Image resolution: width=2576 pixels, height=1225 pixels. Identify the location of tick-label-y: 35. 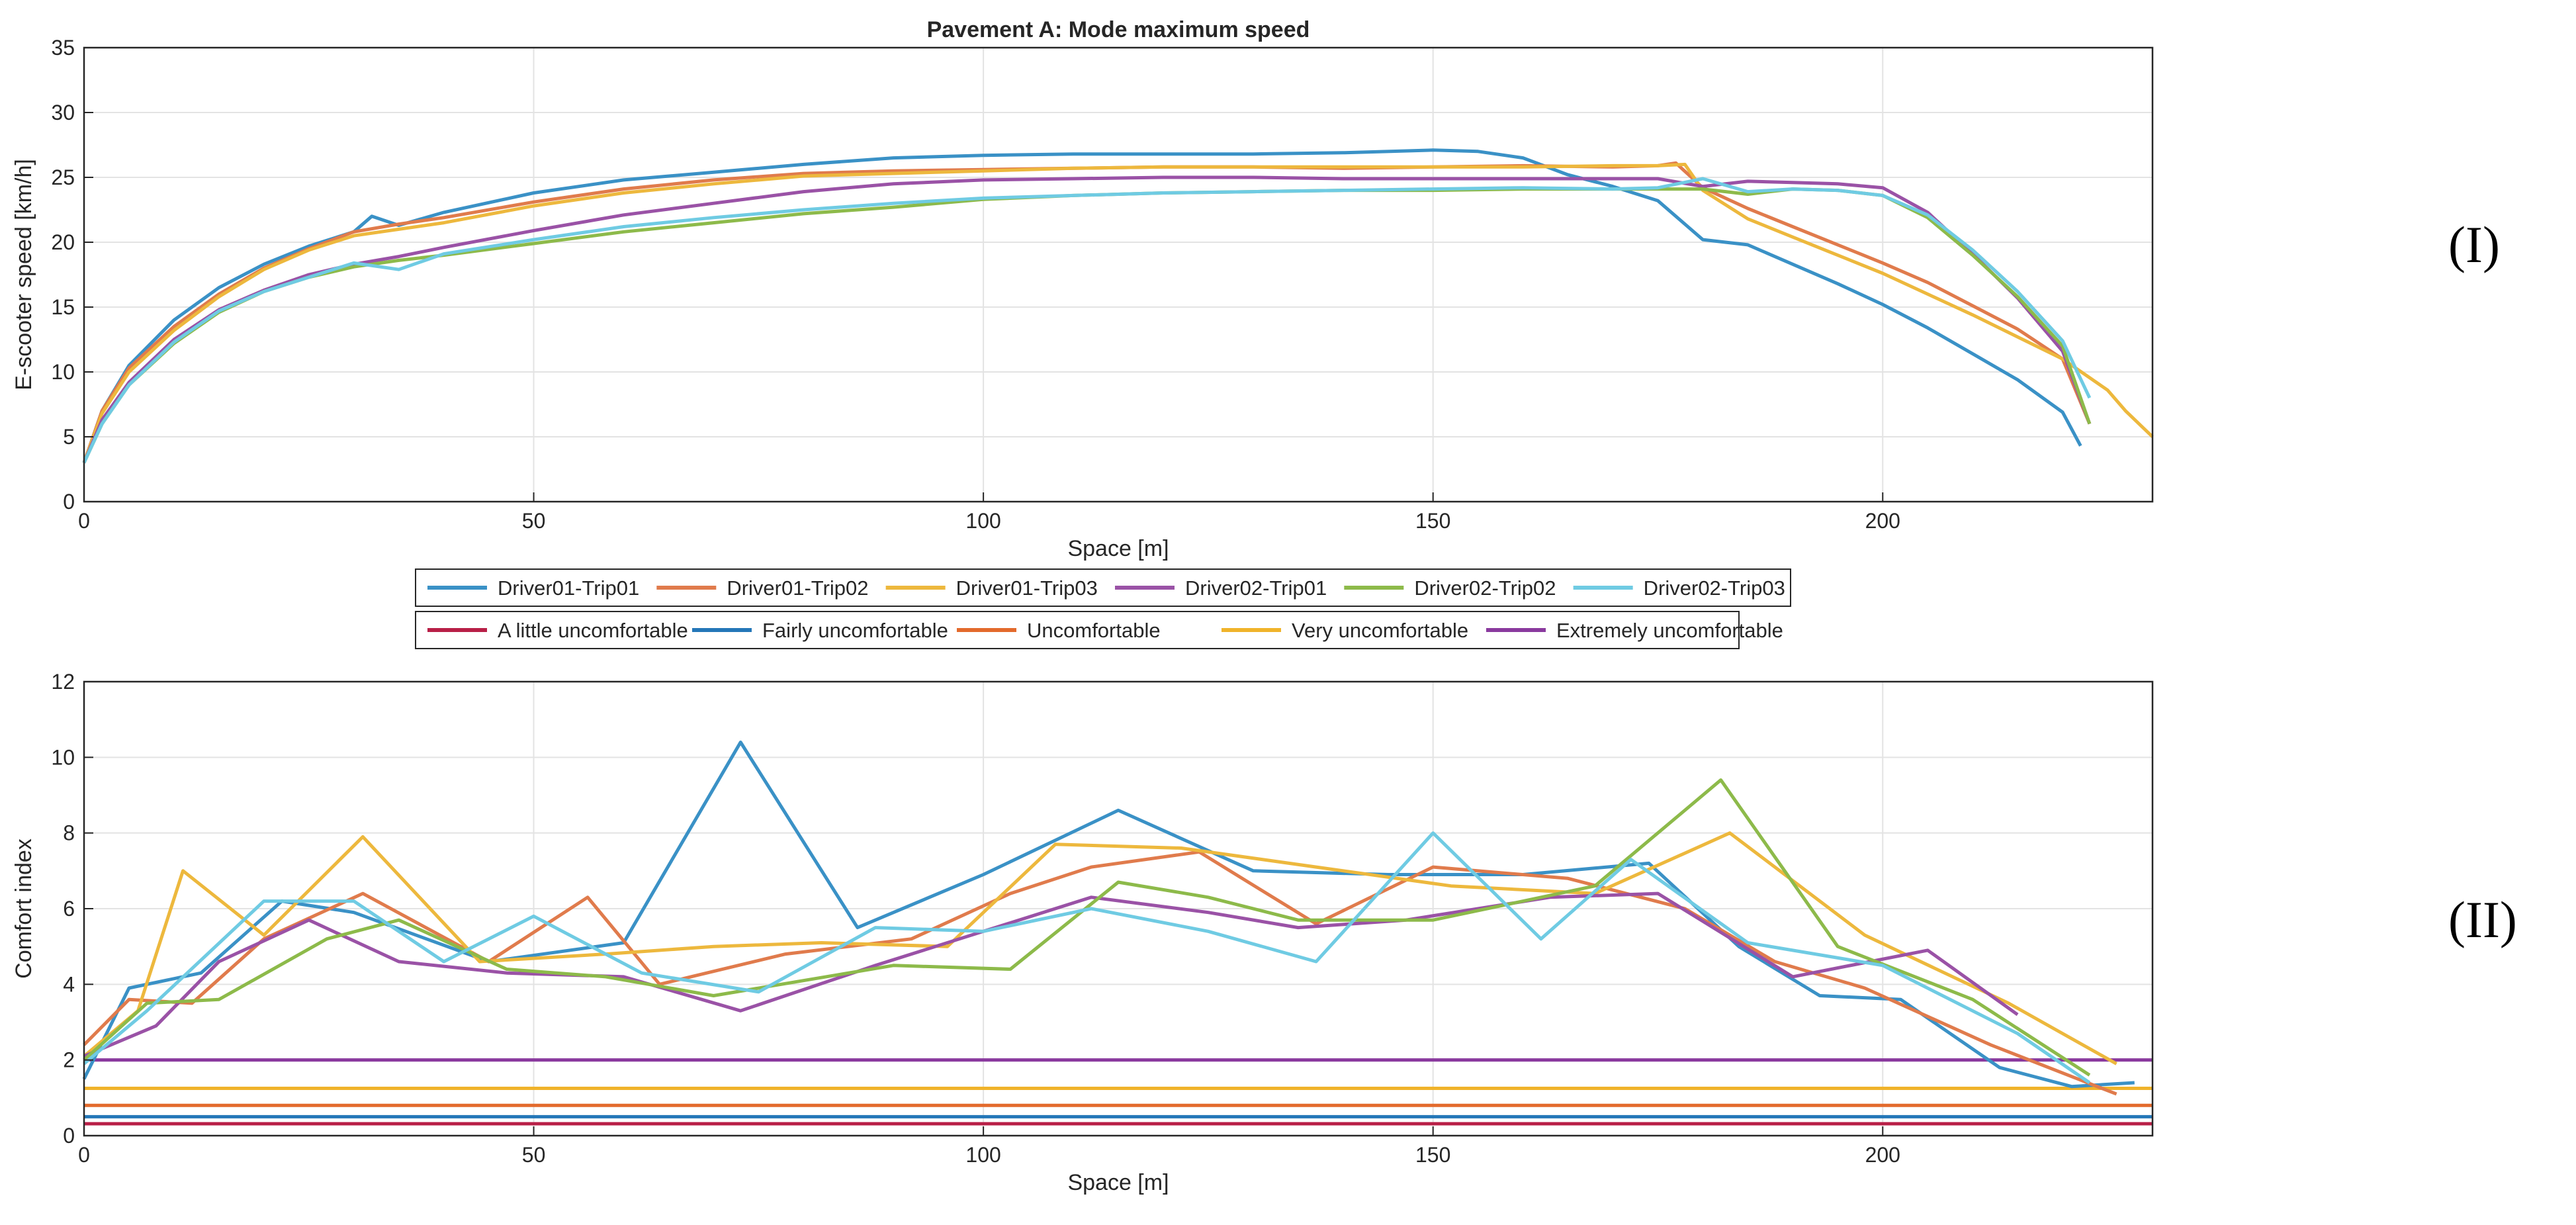
(63, 48).